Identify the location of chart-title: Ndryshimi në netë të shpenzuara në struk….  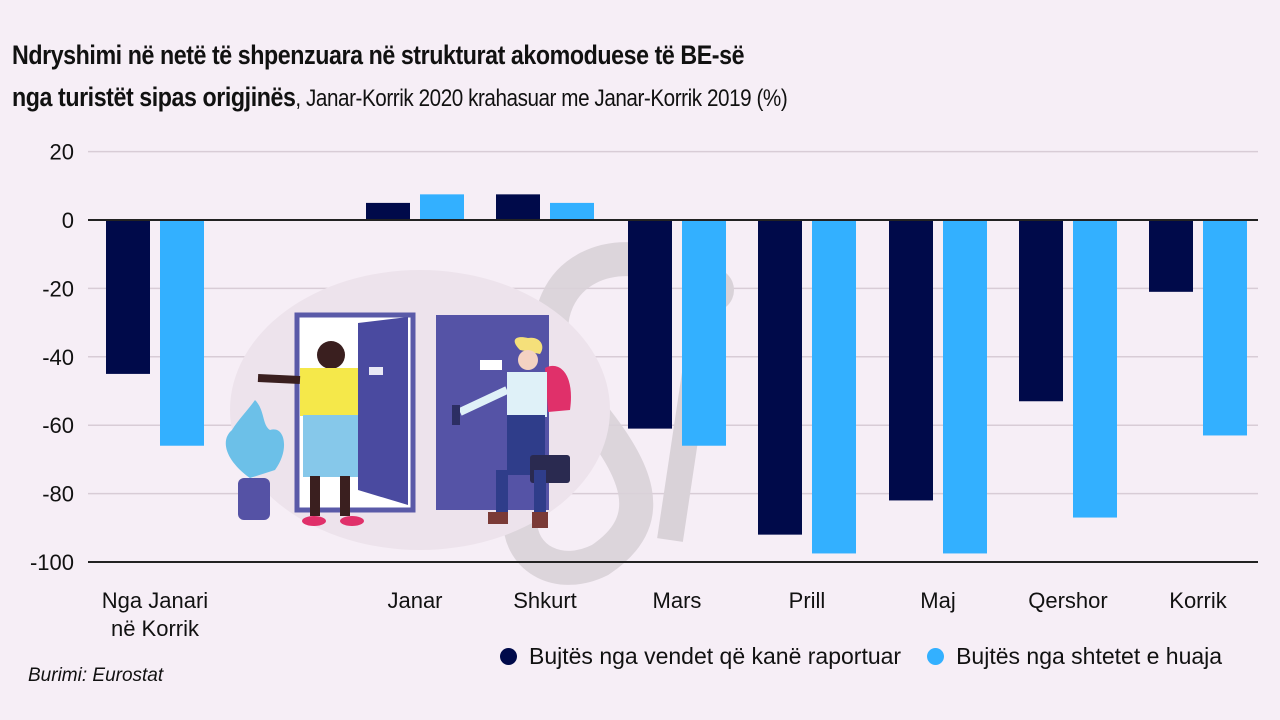
(463, 77).